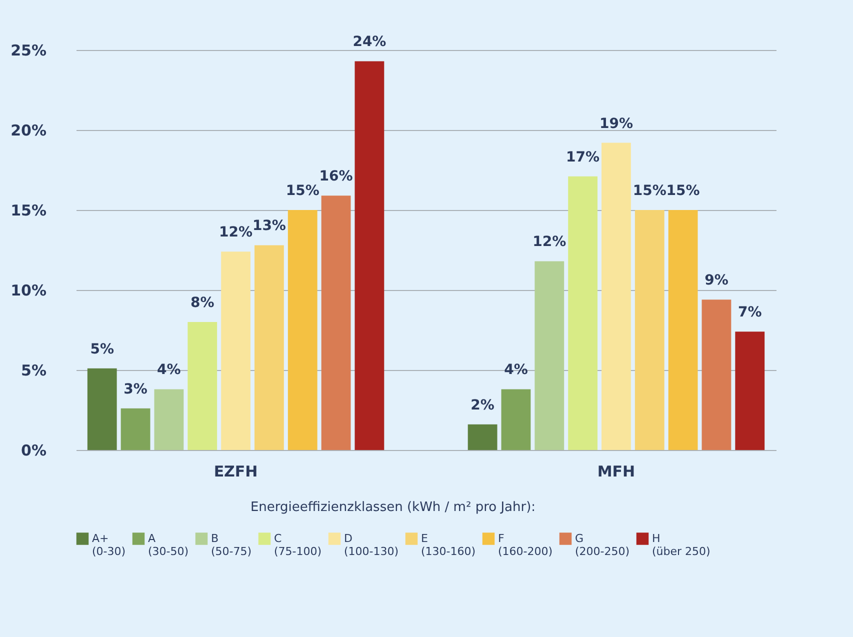 The width and height of the screenshot is (853, 637). Describe the element at coordinates (269, 226) in the screenshot. I see `data-label: 13%` at that location.